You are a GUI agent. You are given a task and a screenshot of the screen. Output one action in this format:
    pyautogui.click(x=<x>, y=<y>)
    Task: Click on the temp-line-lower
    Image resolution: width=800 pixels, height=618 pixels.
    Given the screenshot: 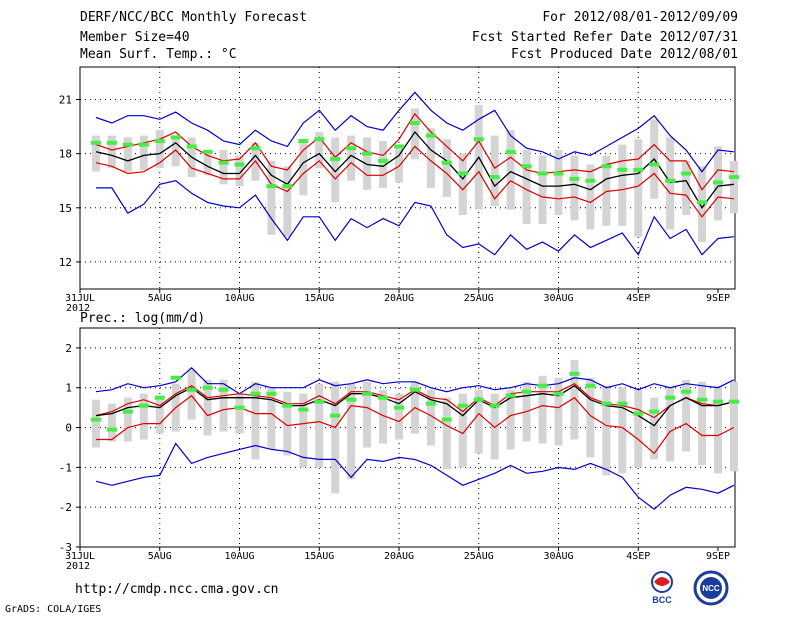 What is the action you would take?
    pyautogui.click(x=414, y=181)
    